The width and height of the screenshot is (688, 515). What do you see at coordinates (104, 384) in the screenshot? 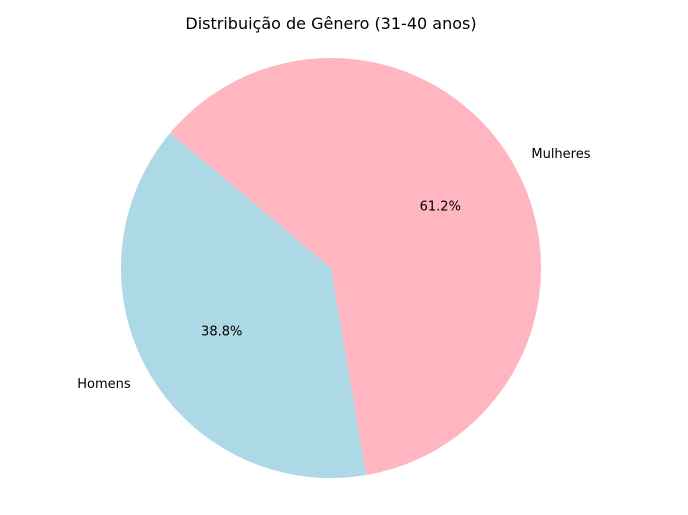
I see `slice-label-homens: Homens` at bounding box center [104, 384].